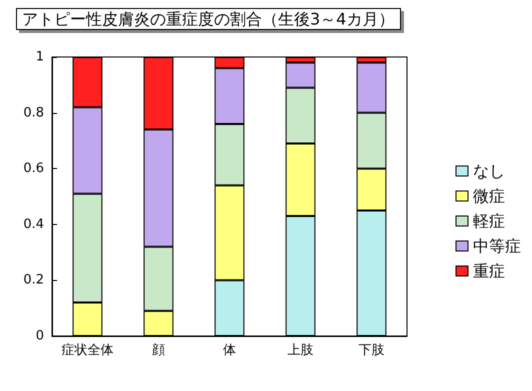 The width and height of the screenshot is (532, 391). Describe the element at coordinates (301, 350) in the screenshot. I see `x-tick-label: 上肢` at that location.